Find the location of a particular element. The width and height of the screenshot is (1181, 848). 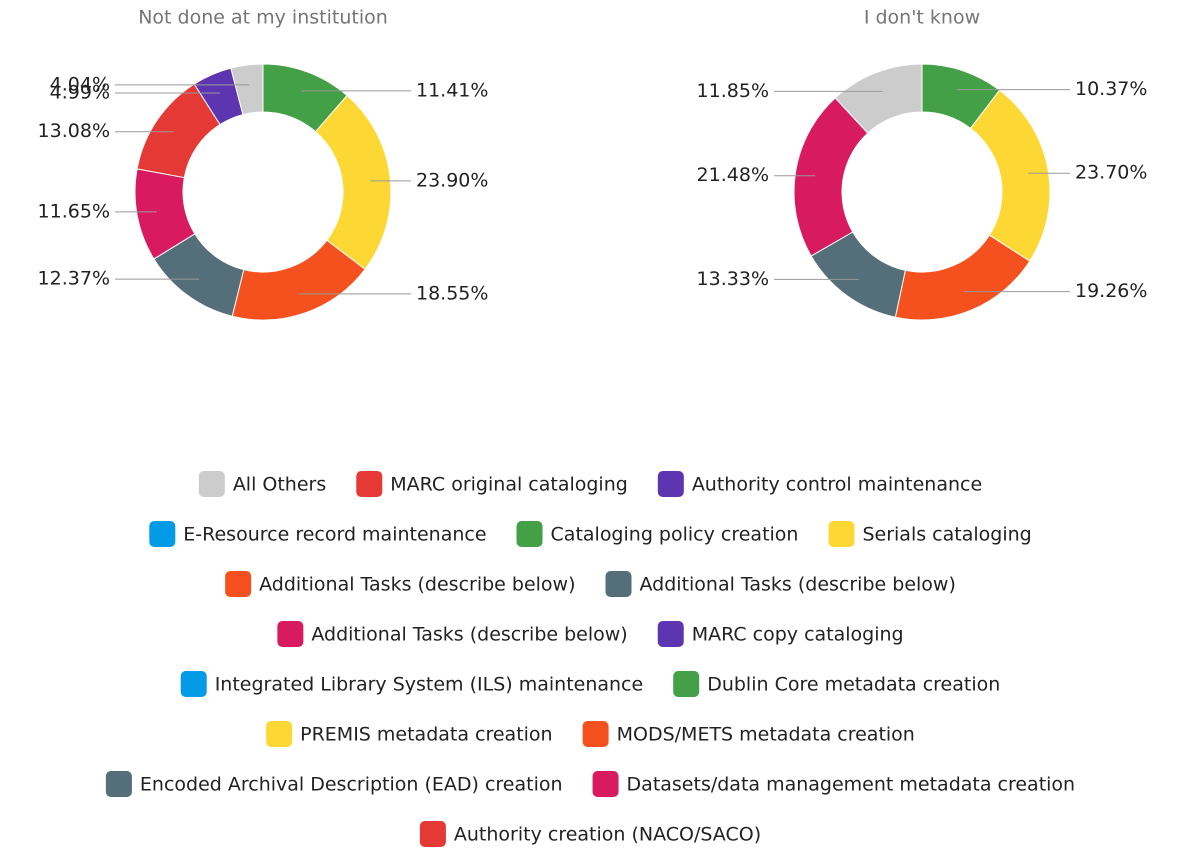

data-label: 18.55% is located at coordinates (452, 293).